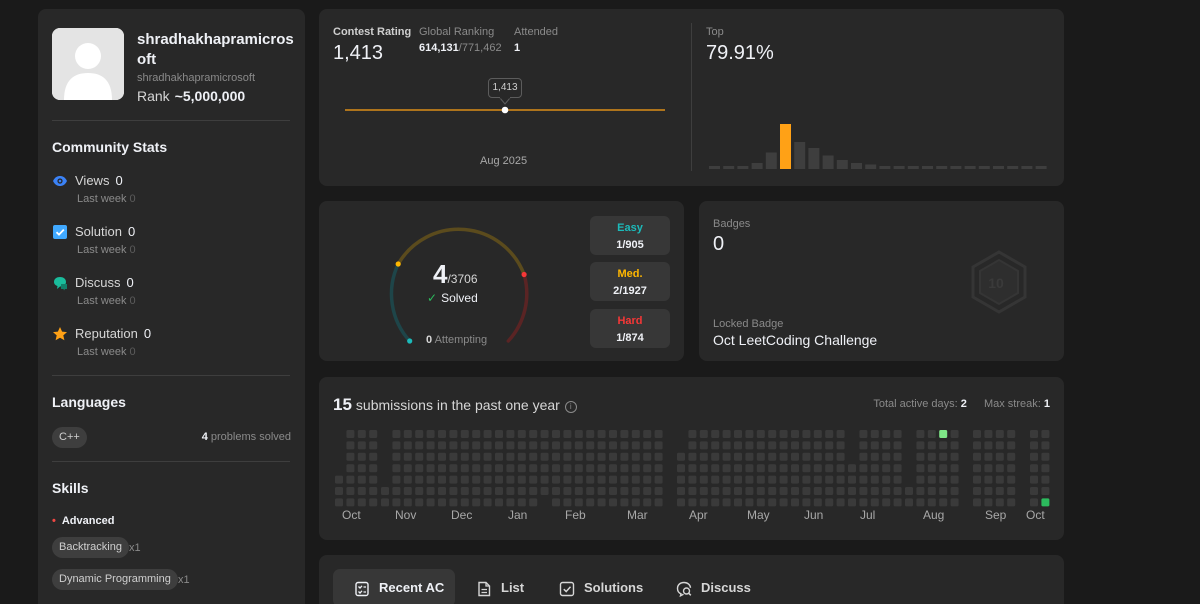 The height and width of the screenshot is (604, 1200). What do you see at coordinates (630, 281) in the screenshot?
I see `difficulty-medium: Med. 2/1927` at bounding box center [630, 281].